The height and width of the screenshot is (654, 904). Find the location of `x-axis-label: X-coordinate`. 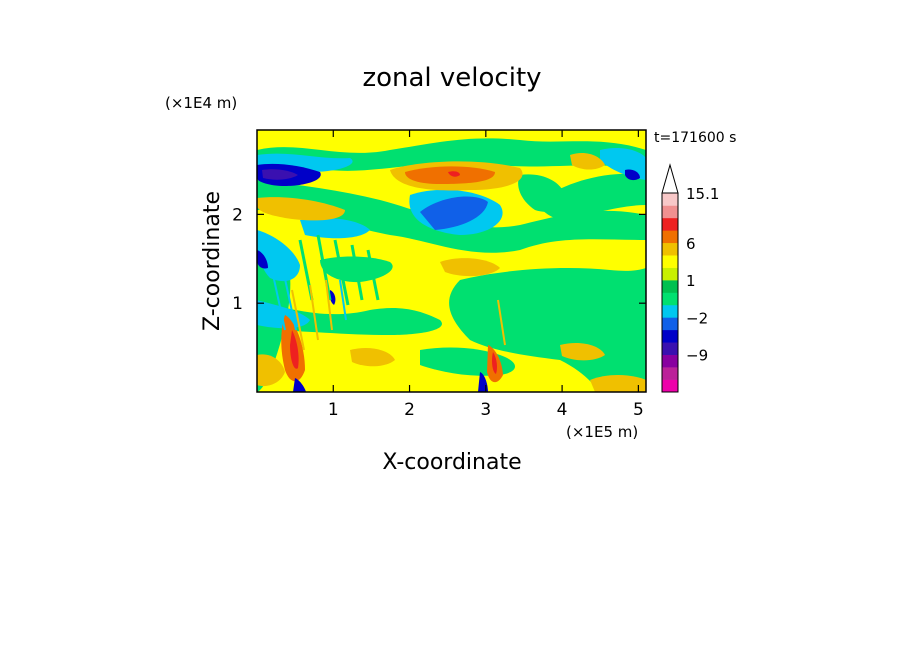

x-axis-label: X-coordinate is located at coordinates (451, 462).